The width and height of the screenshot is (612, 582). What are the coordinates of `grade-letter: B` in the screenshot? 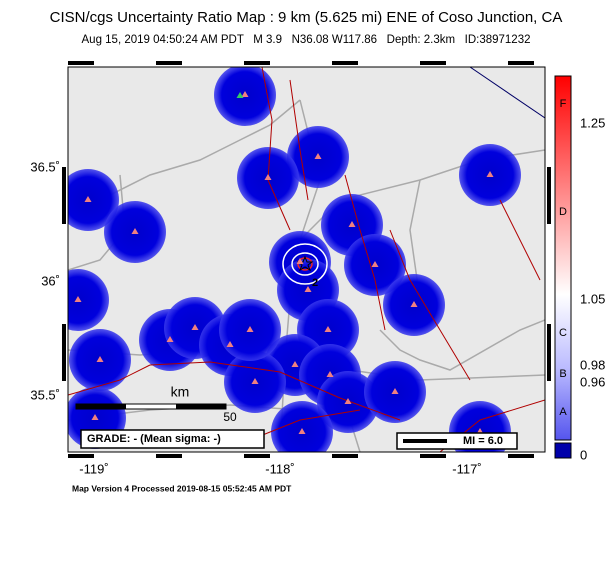 It's located at (562, 374).